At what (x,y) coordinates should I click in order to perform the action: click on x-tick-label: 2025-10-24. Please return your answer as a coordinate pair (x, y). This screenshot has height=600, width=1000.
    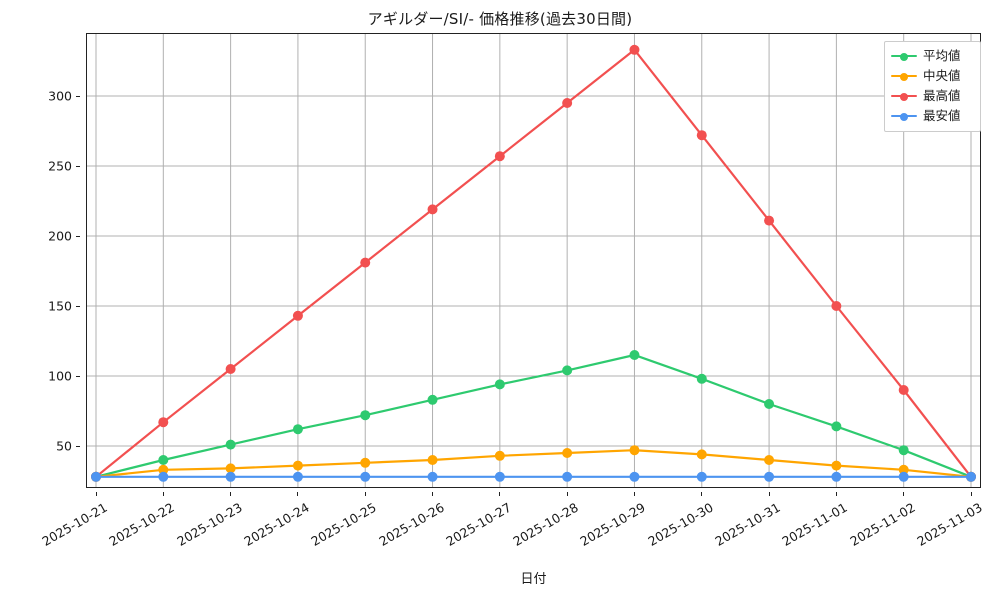
    Looking at the image, I should click on (276, 524).